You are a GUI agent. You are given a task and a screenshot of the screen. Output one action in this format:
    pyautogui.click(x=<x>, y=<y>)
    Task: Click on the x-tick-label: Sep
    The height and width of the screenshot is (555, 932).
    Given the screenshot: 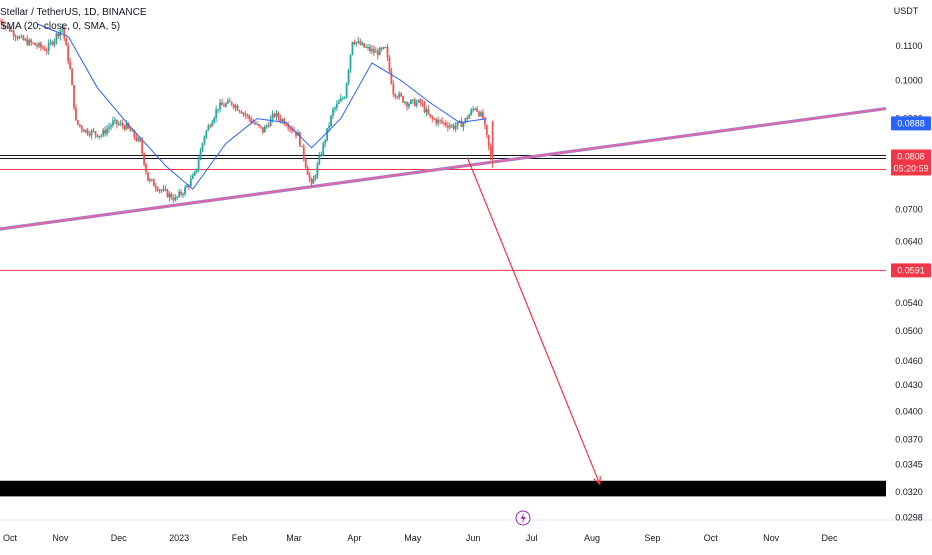 What is the action you would take?
    pyautogui.click(x=652, y=538)
    